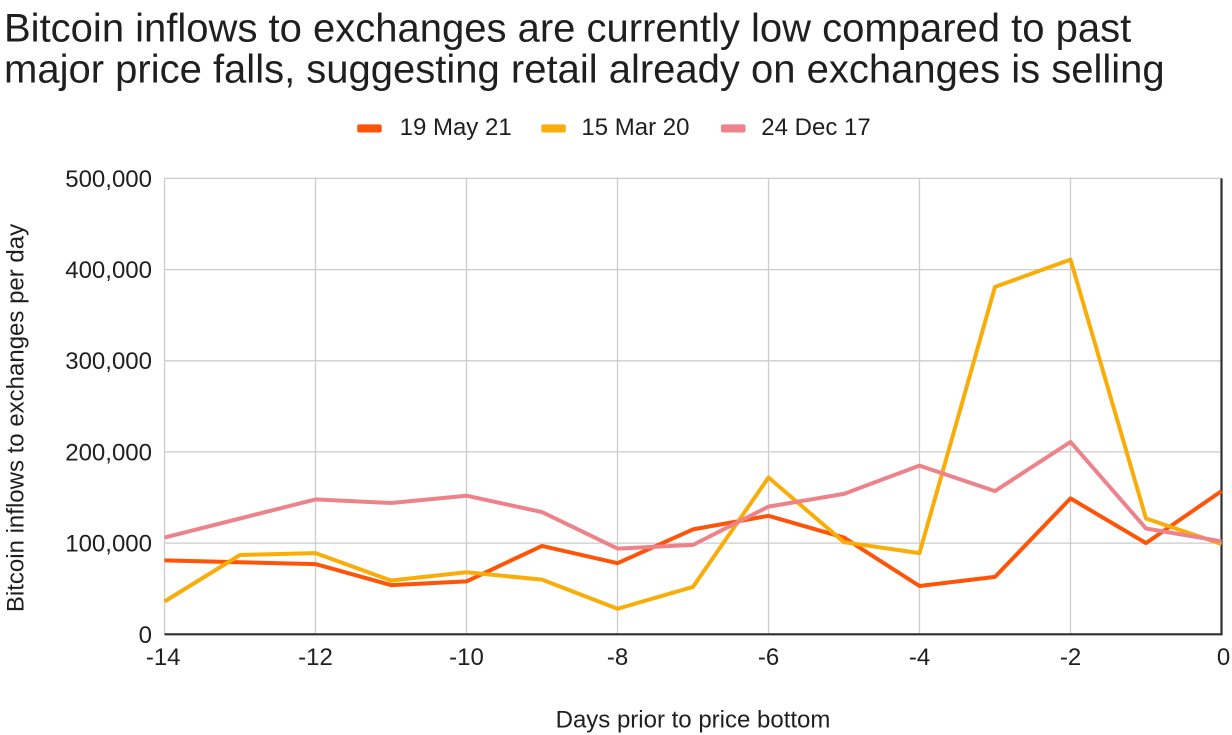  Describe the element at coordinates (617, 657) in the screenshot. I see `svg-text: -8` at that location.